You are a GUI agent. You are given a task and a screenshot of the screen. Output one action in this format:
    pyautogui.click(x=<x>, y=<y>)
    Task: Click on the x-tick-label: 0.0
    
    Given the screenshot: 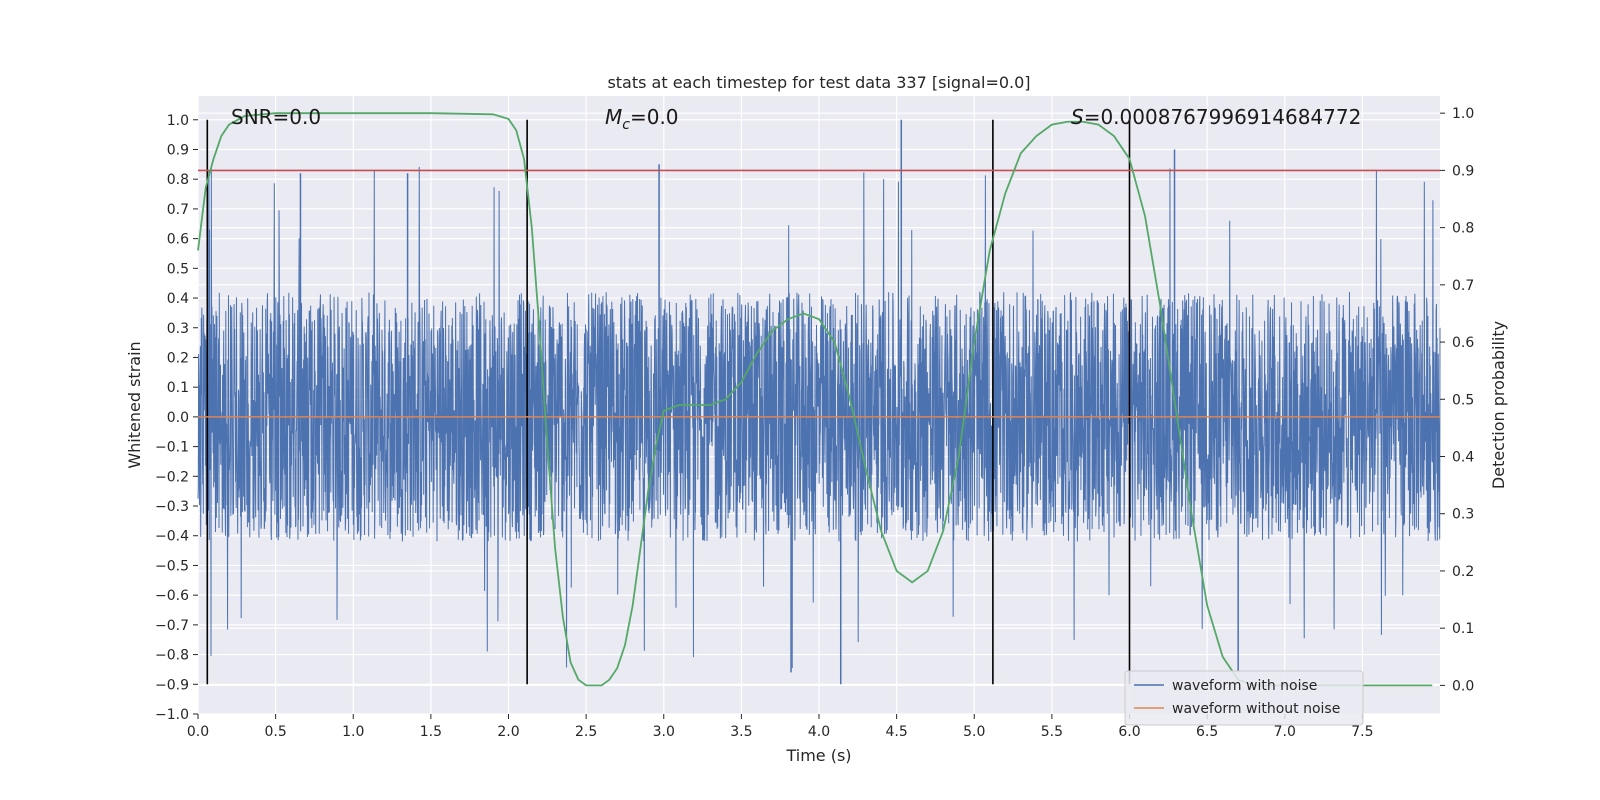 What is the action you would take?
    pyautogui.click(x=198, y=732)
    